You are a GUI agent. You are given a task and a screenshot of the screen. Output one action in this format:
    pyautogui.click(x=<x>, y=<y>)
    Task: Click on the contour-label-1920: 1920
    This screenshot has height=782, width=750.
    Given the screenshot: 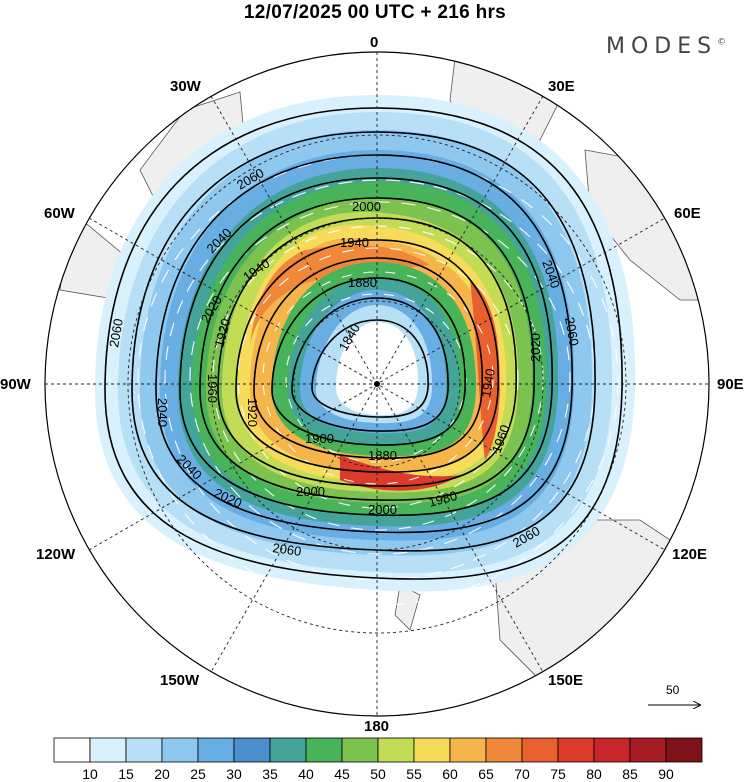 What is the action you would take?
    pyautogui.click(x=222, y=333)
    